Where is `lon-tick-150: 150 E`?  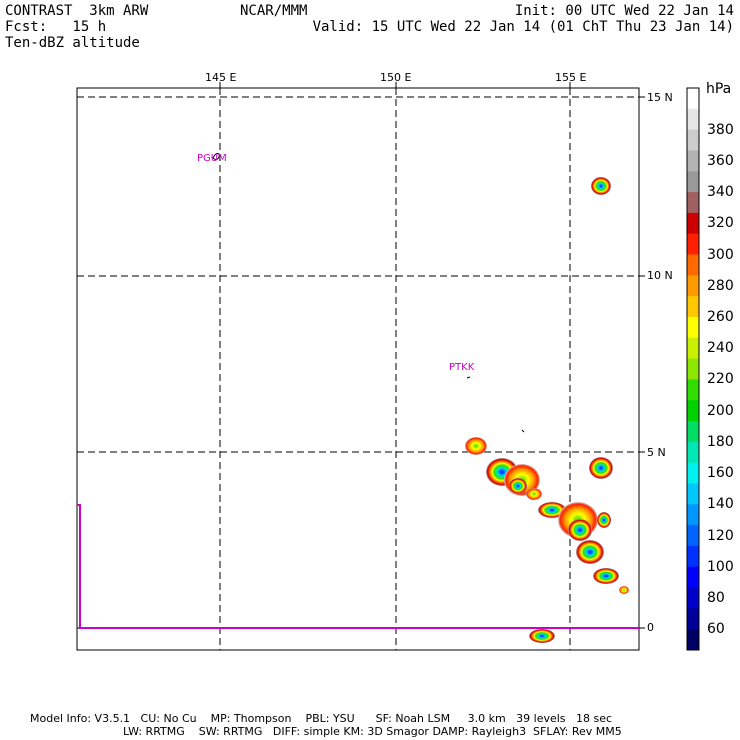 lon-tick-150: 150 E is located at coordinates (396, 77).